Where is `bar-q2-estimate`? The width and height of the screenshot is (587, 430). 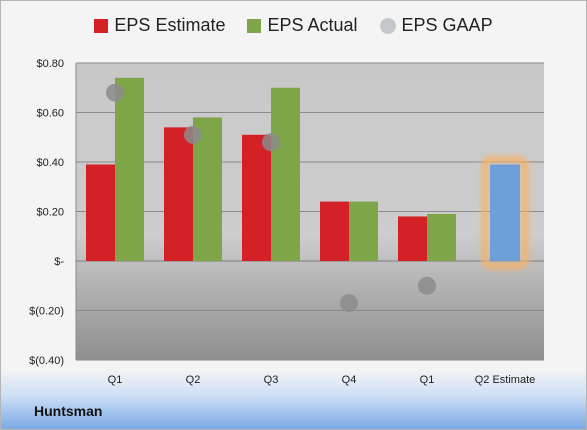
bar-q2-estimate is located at coordinates (505, 212).